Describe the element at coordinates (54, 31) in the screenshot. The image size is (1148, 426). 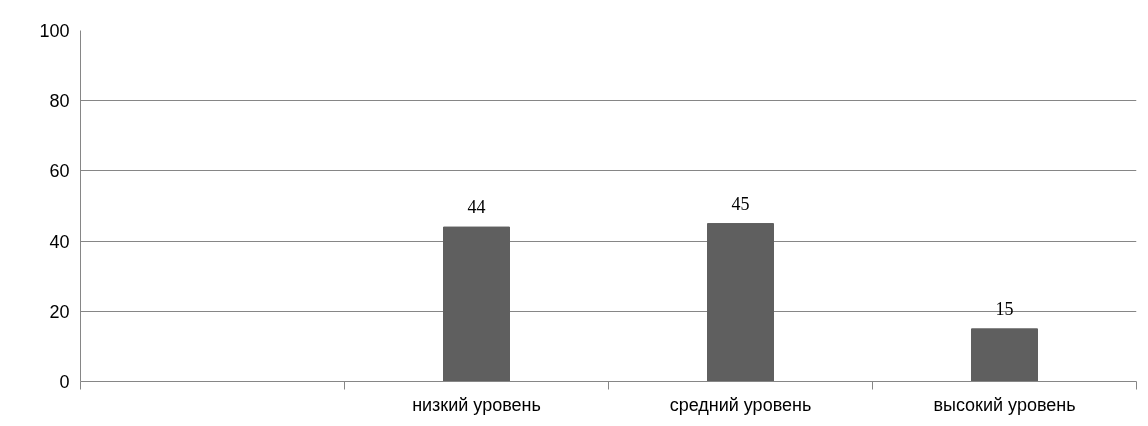
I see `y-tick-label: 100` at that location.